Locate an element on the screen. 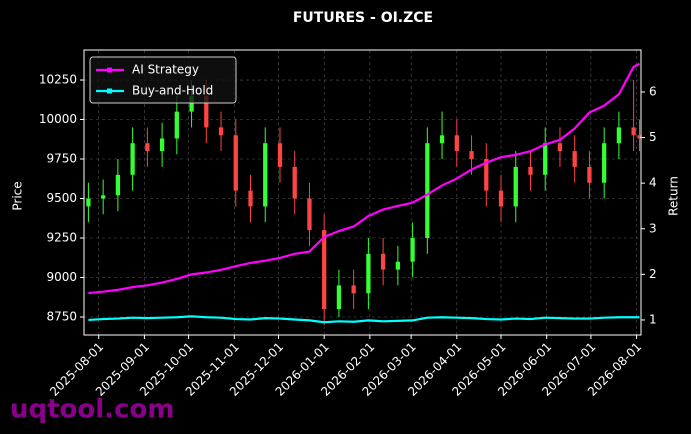 Image resolution: width=691 pixels, height=434 pixels. y2-tick-label: 6 is located at coordinates (653, 91).